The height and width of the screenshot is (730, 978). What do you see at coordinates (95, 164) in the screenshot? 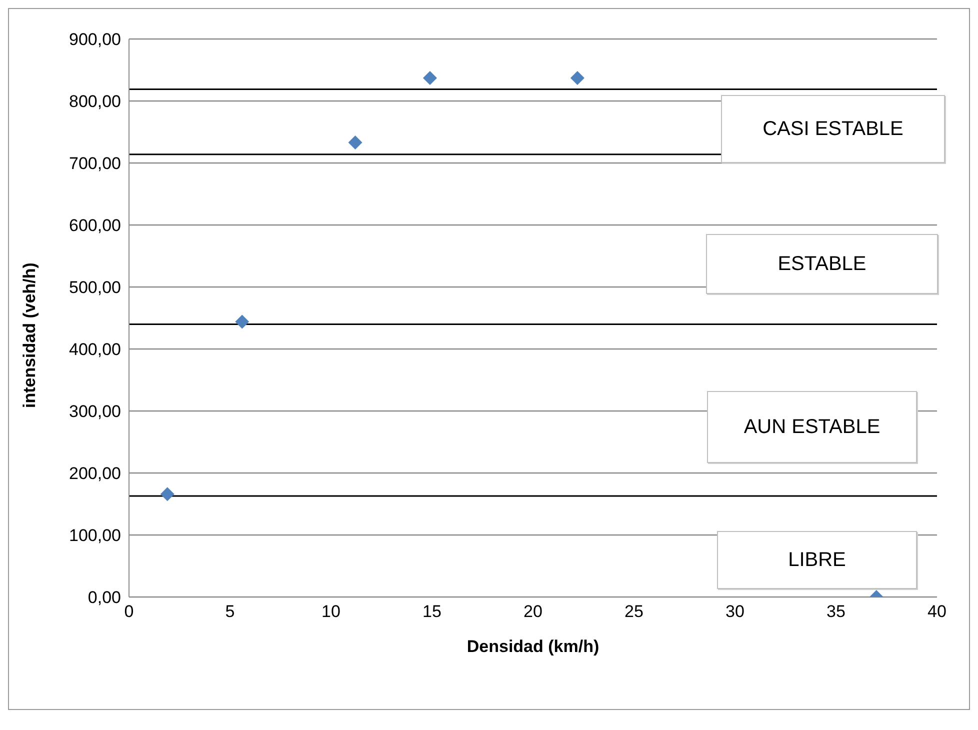
I see `y-tick-label: 700,00` at bounding box center [95, 164].